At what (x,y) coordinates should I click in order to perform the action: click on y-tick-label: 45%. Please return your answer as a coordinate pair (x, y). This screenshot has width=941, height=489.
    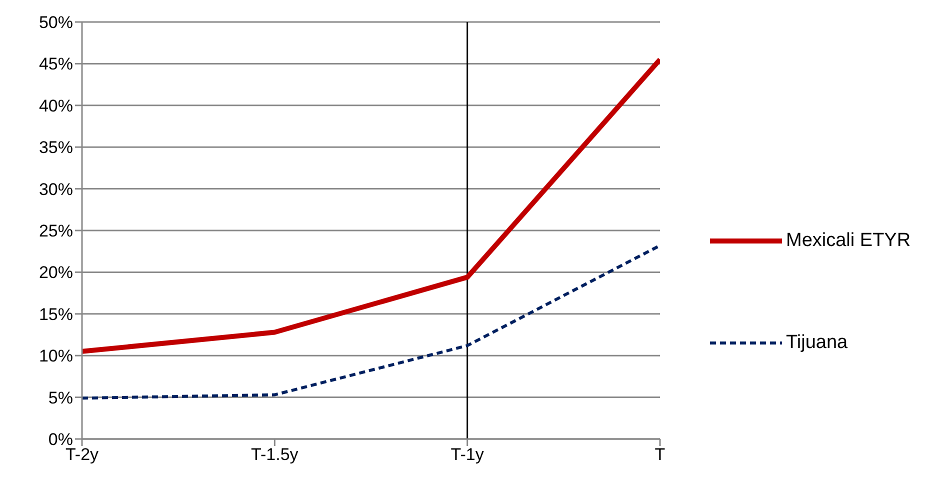
    Looking at the image, I should click on (55, 64).